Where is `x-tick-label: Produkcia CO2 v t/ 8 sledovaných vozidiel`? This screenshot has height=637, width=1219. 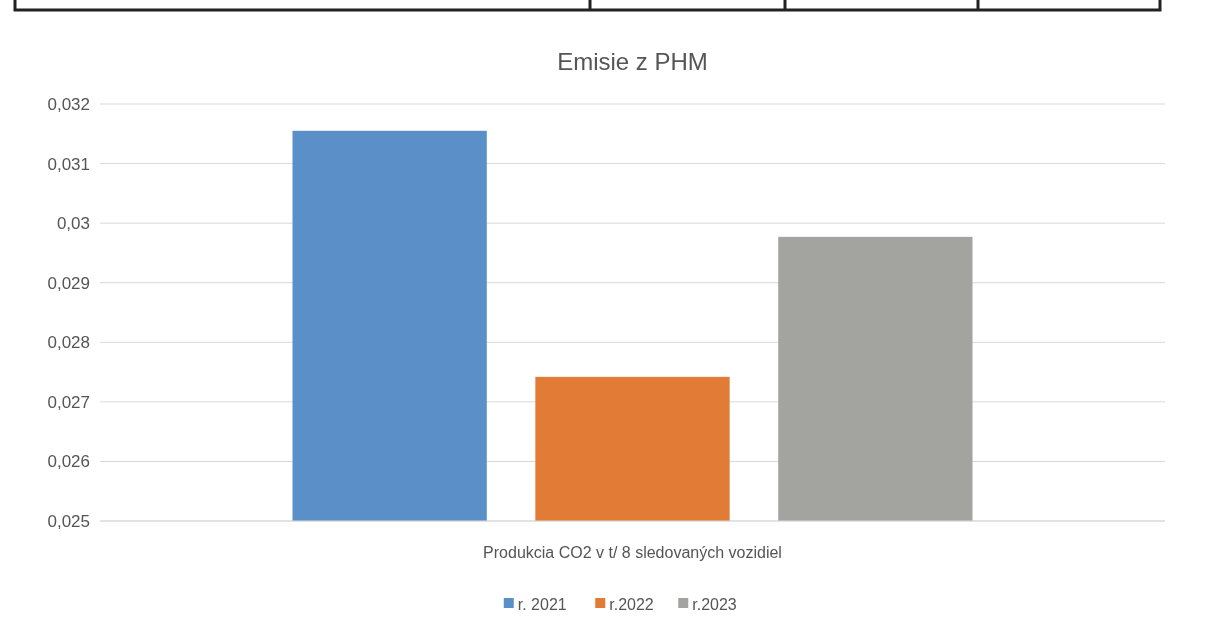 x-tick-label: Produkcia CO2 v t/ 8 sledovaných vozidiel is located at coordinates (632, 552).